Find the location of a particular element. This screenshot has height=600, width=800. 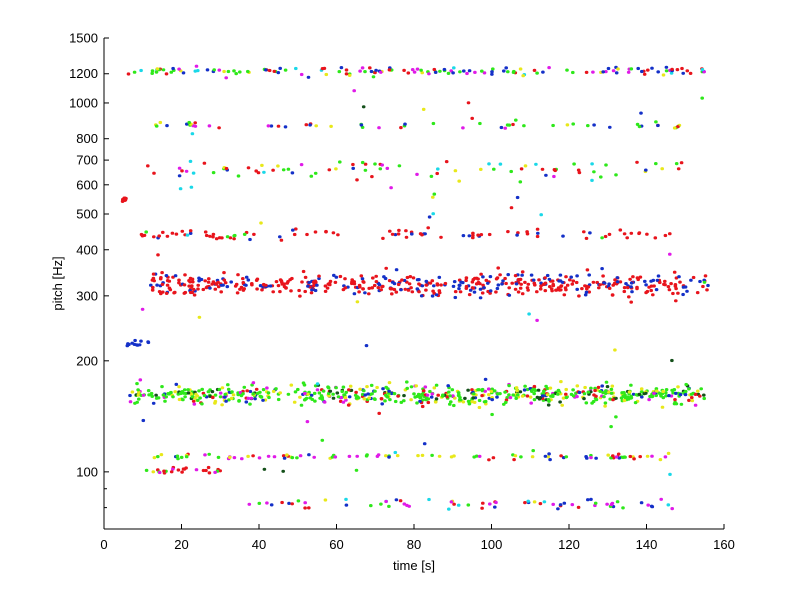

y-tick-label: 600 is located at coordinates (87, 184).